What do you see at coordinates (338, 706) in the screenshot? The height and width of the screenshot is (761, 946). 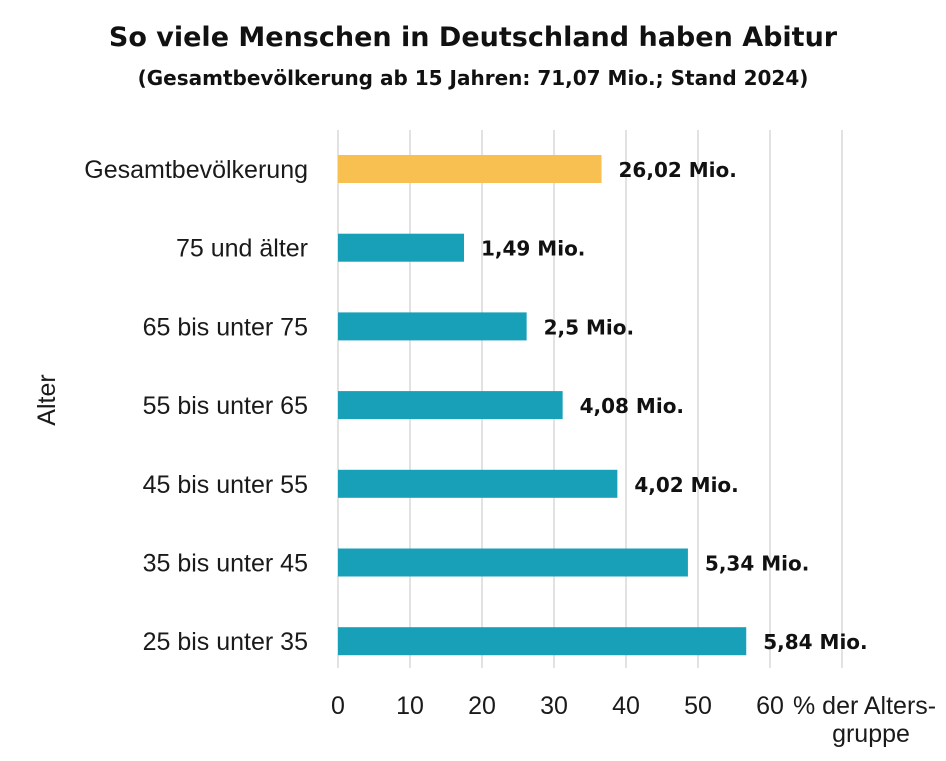 I see `x-tick-label: 0` at bounding box center [338, 706].